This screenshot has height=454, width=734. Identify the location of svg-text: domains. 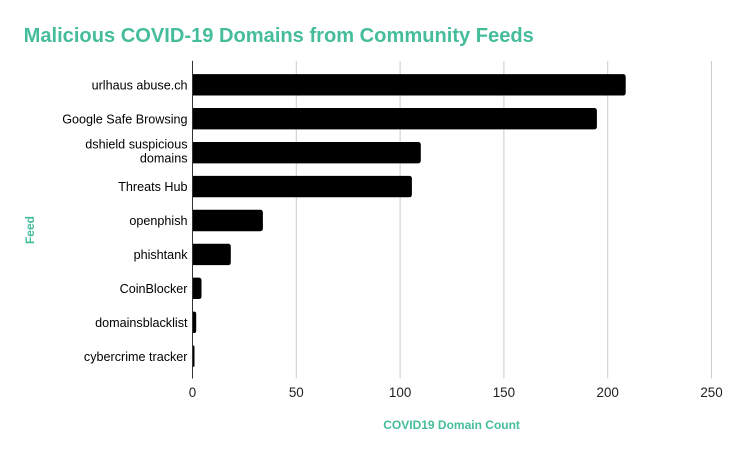
(164, 158).